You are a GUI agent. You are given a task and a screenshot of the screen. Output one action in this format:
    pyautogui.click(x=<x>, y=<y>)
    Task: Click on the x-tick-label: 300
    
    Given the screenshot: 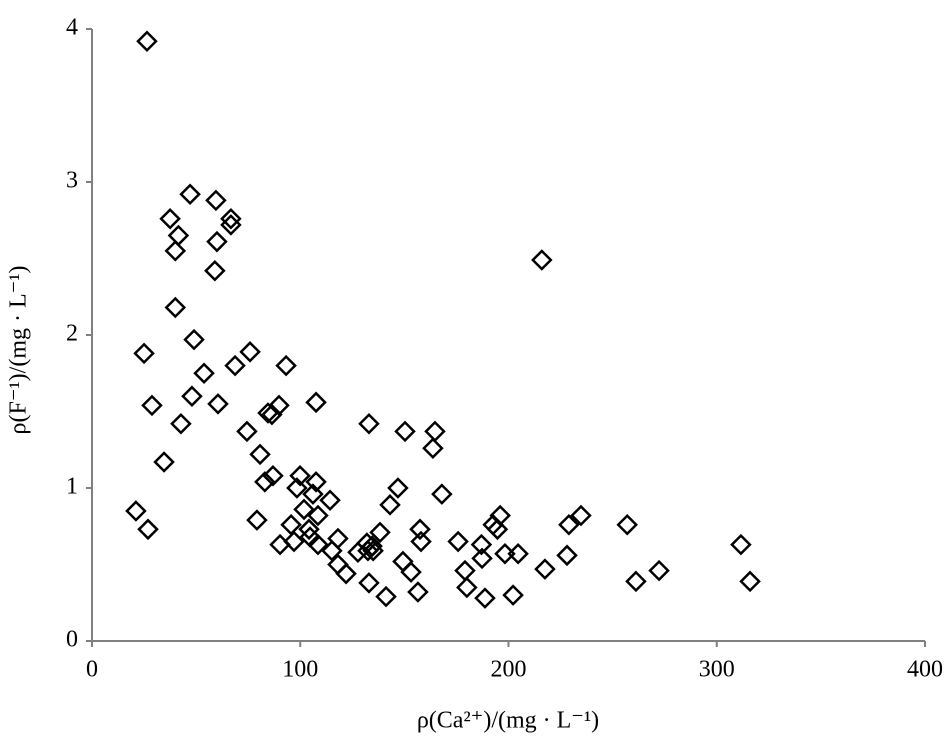 What is the action you would take?
    pyautogui.click(x=717, y=670)
    